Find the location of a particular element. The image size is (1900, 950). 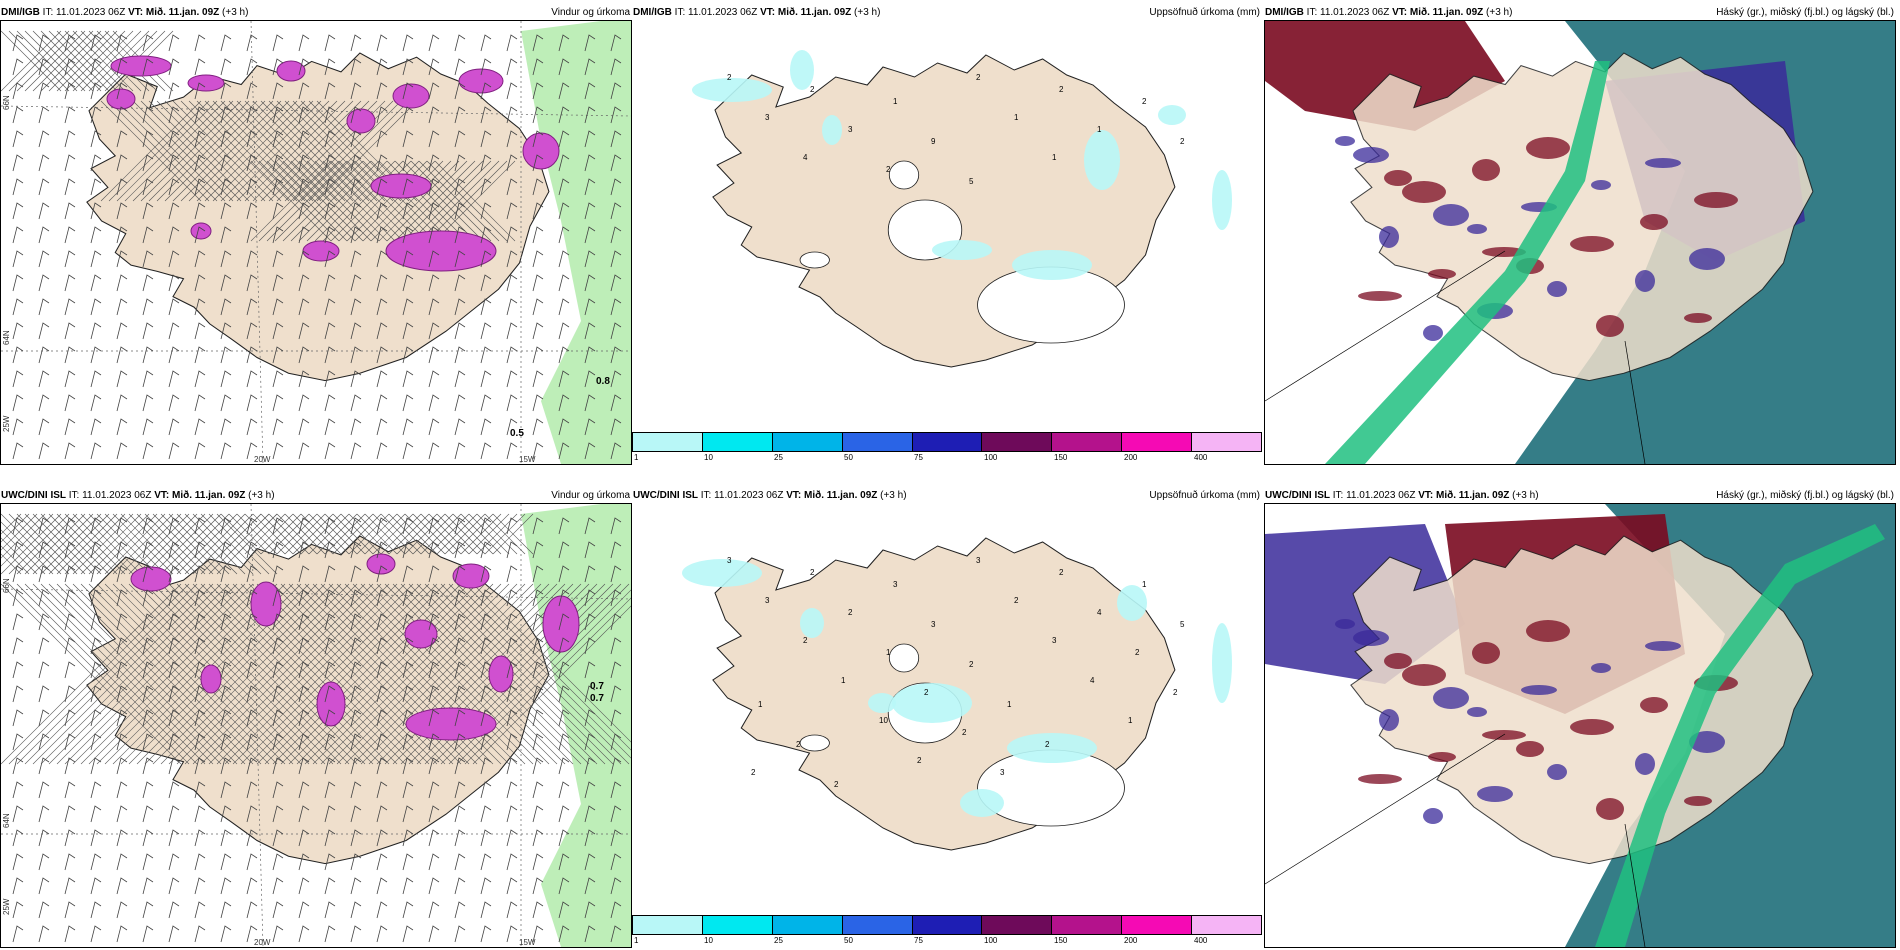

wind-value-b: 0.8 is located at coordinates (603, 381).